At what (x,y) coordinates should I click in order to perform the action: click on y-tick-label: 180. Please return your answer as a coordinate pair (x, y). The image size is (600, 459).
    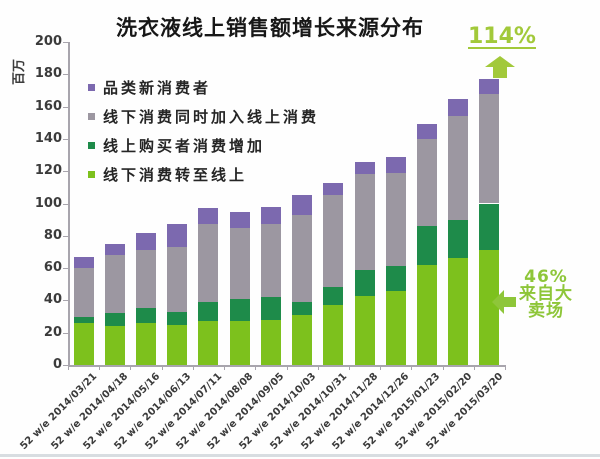
    Looking at the image, I should click on (48, 74).